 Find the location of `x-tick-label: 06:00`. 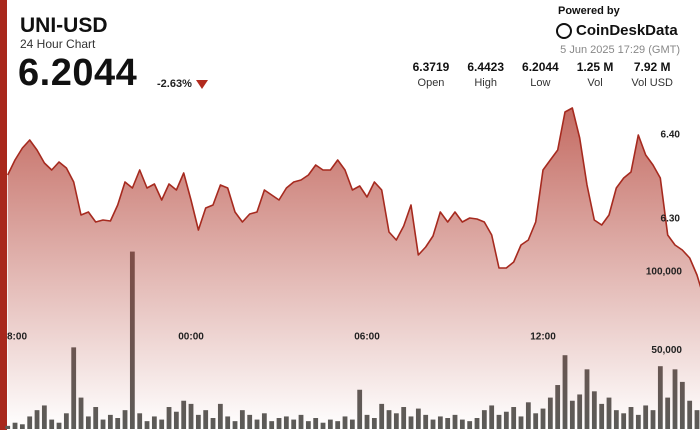

x-tick-label: 06:00 is located at coordinates (367, 337).